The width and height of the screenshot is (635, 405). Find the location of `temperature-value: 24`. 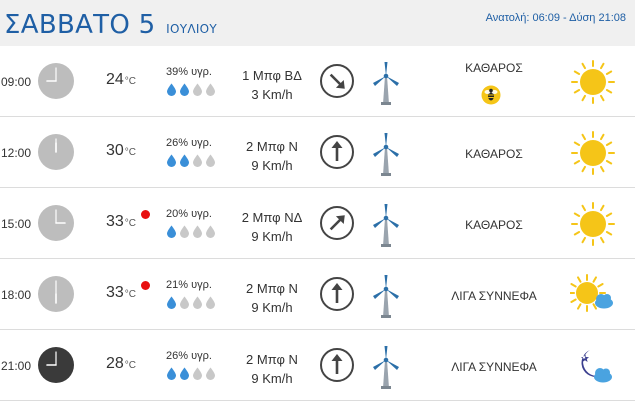

temperature-value: 24 is located at coordinates (115, 79).